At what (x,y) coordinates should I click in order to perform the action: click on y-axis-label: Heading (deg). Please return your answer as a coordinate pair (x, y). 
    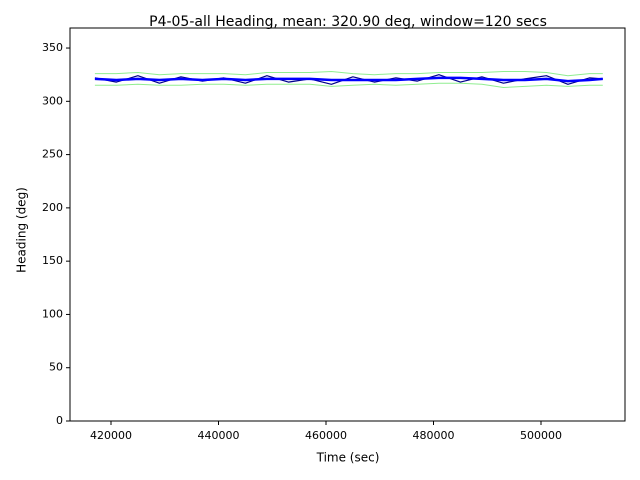
    Looking at the image, I should click on (22, 230).